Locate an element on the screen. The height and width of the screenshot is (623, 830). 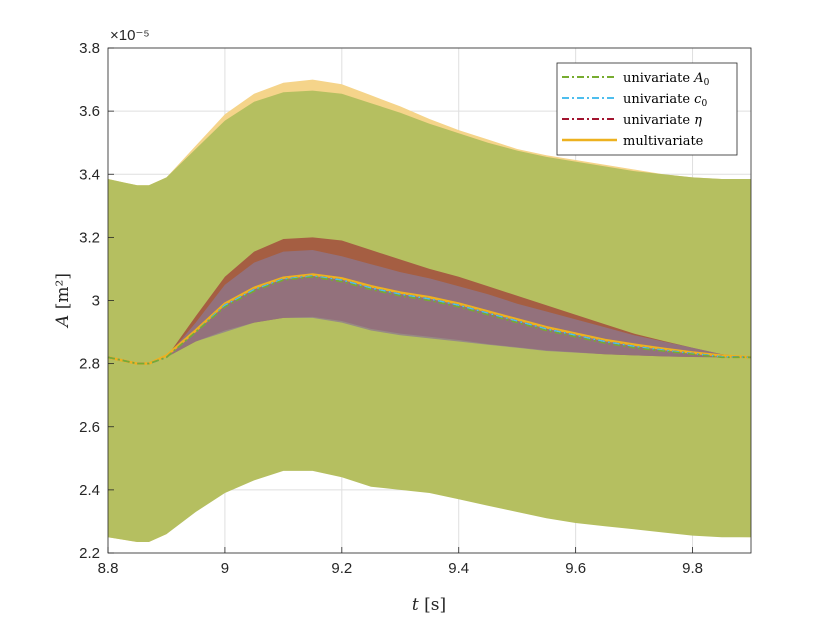
y-axis-label: A [m²] is located at coordinates (63, 301).